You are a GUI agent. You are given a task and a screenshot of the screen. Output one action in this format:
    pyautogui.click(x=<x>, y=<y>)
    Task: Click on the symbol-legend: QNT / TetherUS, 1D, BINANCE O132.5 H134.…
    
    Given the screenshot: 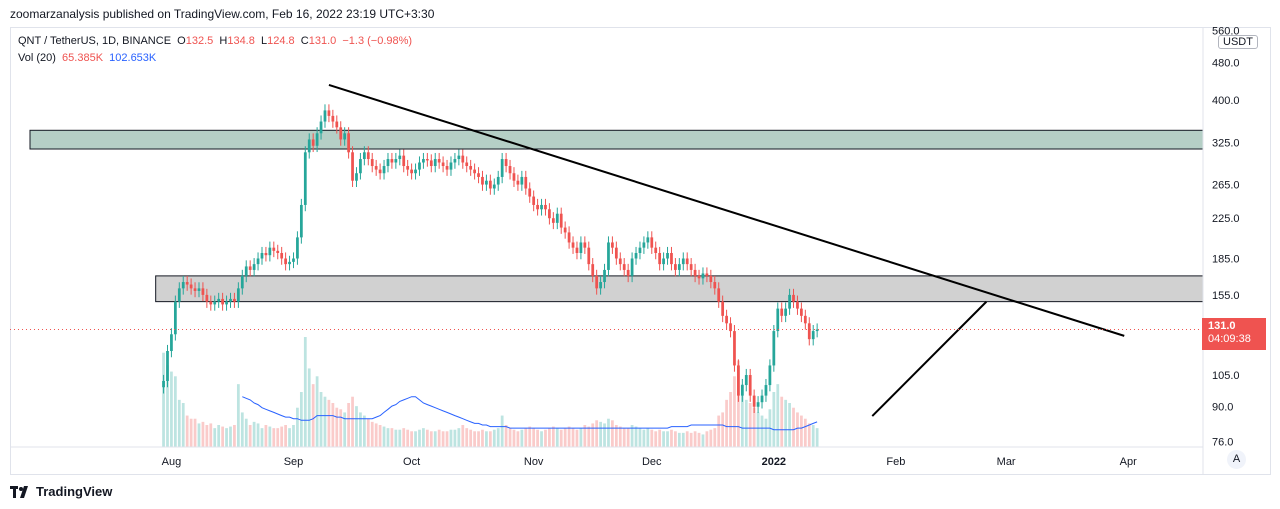 What is the action you would take?
    pyautogui.click(x=215, y=41)
    